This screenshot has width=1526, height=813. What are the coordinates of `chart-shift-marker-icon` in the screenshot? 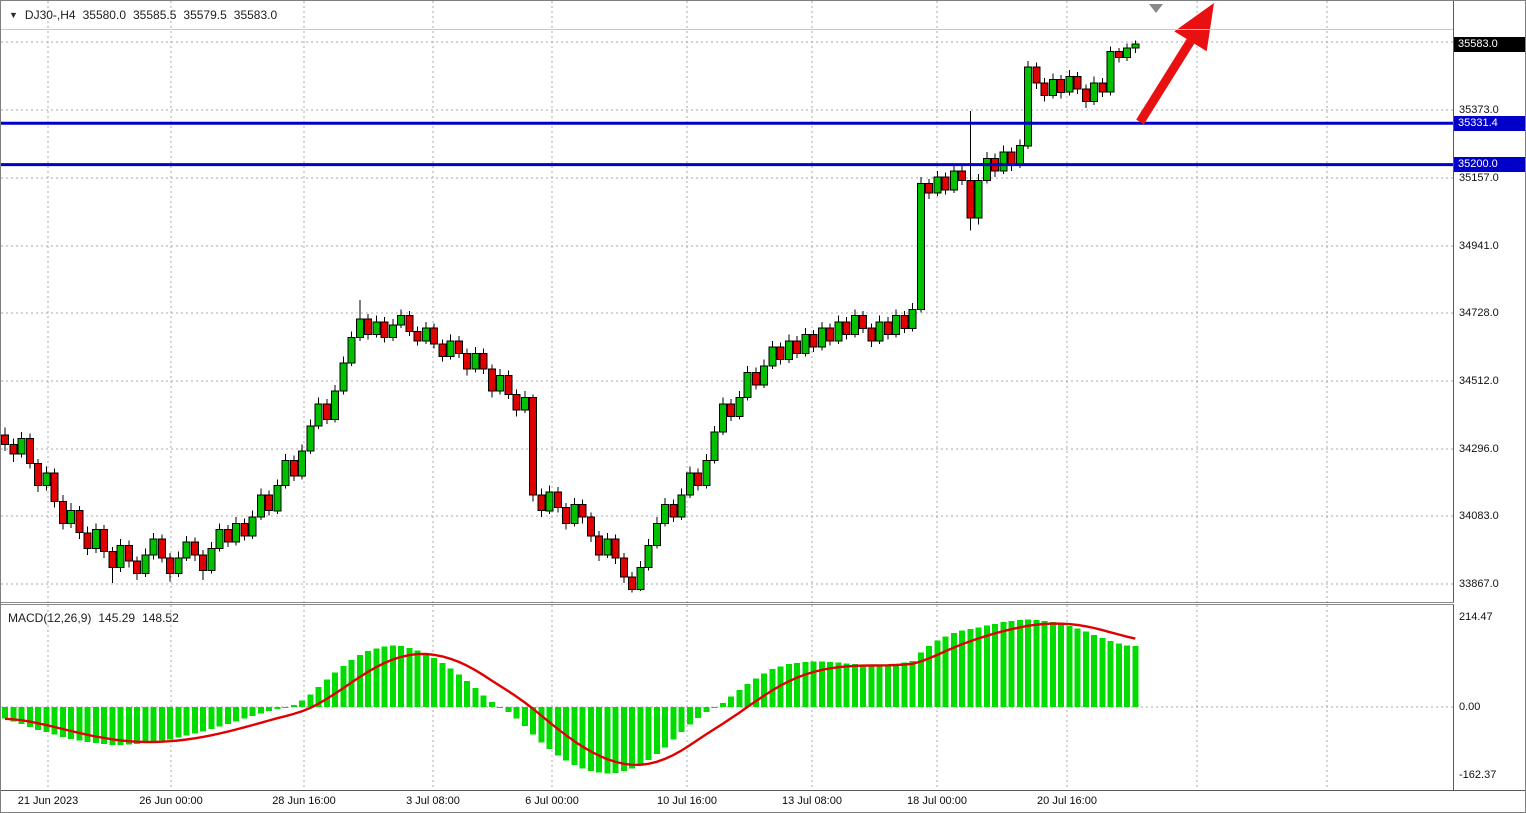 It's located at (1156, 8).